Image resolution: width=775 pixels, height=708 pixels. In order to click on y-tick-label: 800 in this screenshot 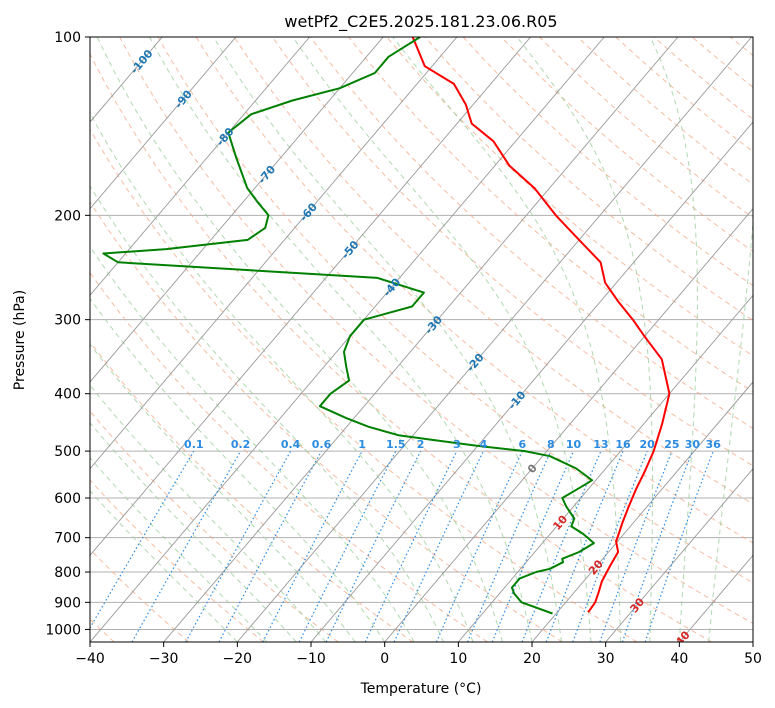, I will do `click(67, 573)`.